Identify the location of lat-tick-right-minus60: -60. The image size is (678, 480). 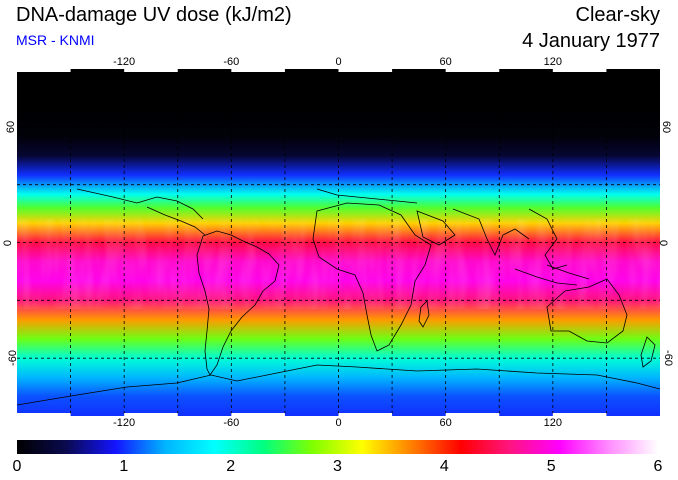
(668, 358).